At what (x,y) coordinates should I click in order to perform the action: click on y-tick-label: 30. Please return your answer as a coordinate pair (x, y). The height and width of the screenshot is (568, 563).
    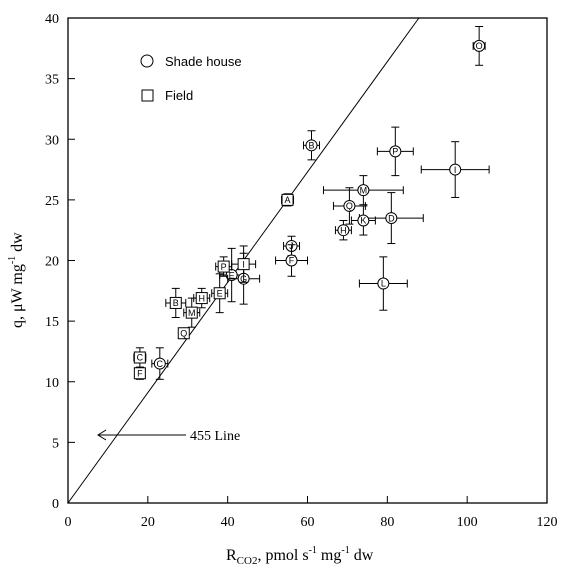
    Looking at the image, I should click on (52, 140).